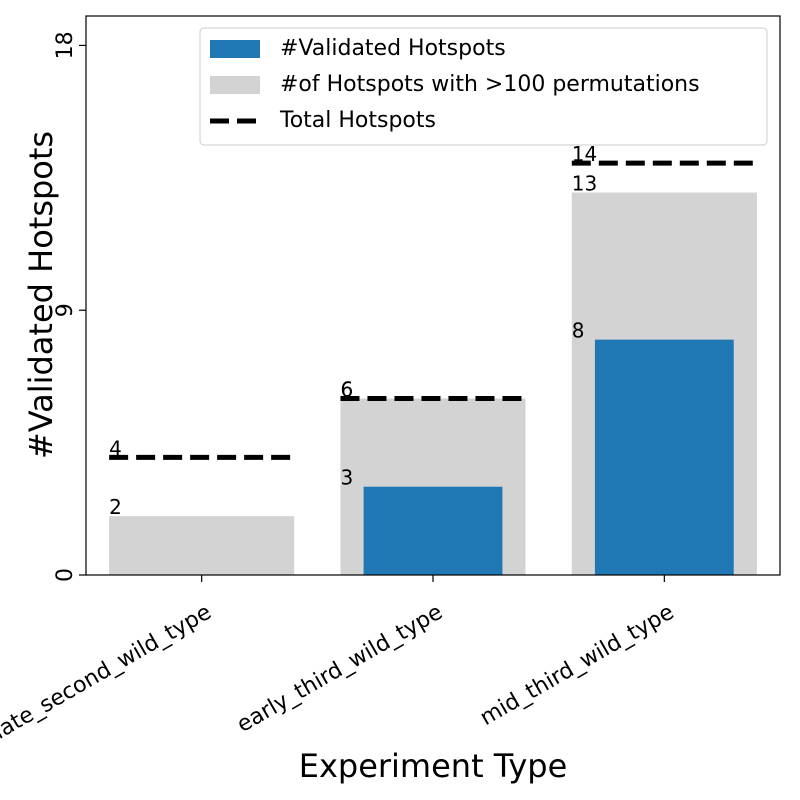  What do you see at coordinates (433, 766) in the screenshot?
I see `x-axis-label: Experiment Type` at bounding box center [433, 766].